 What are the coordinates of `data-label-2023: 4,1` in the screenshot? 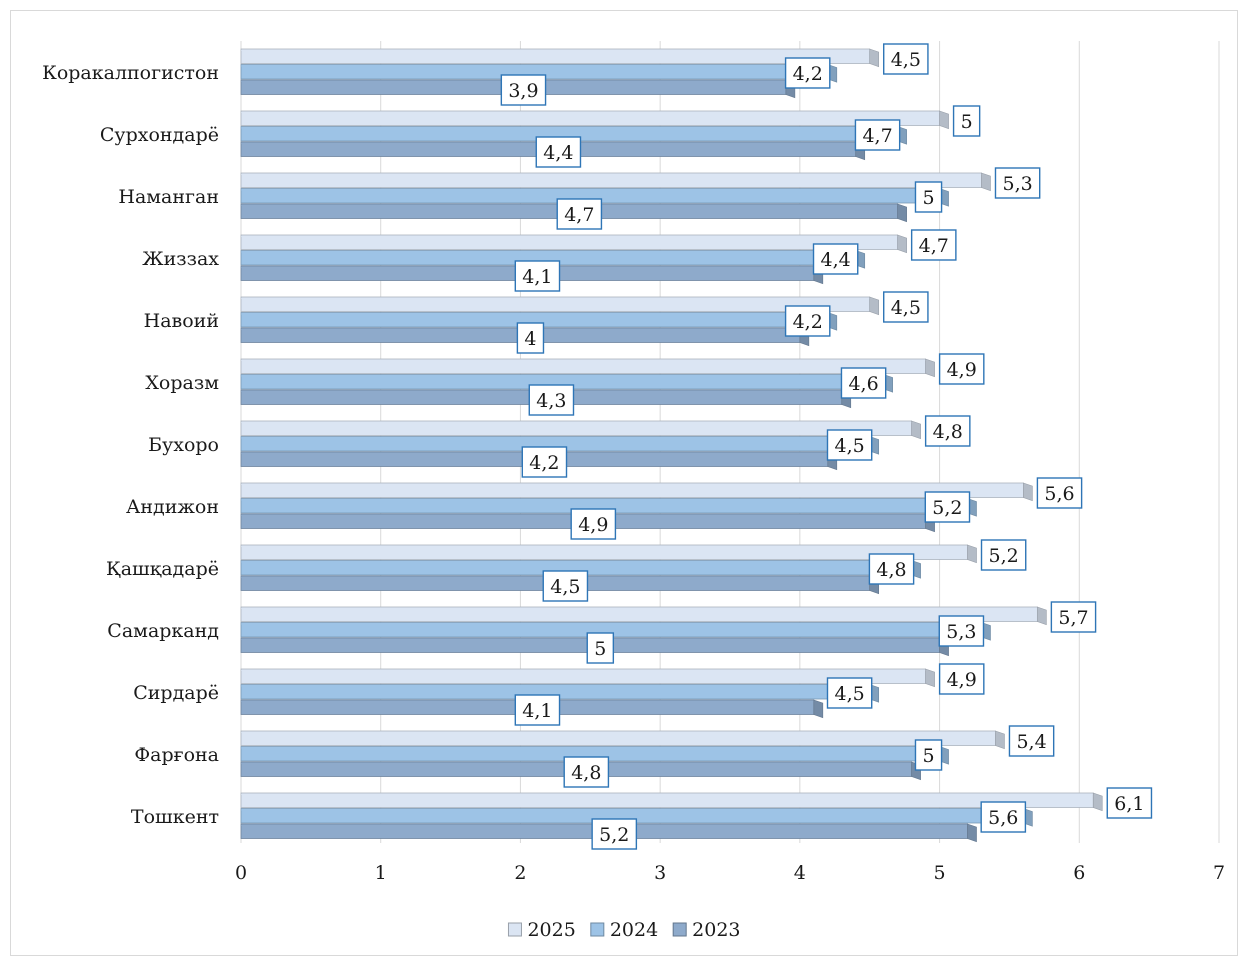 It's located at (537, 710).